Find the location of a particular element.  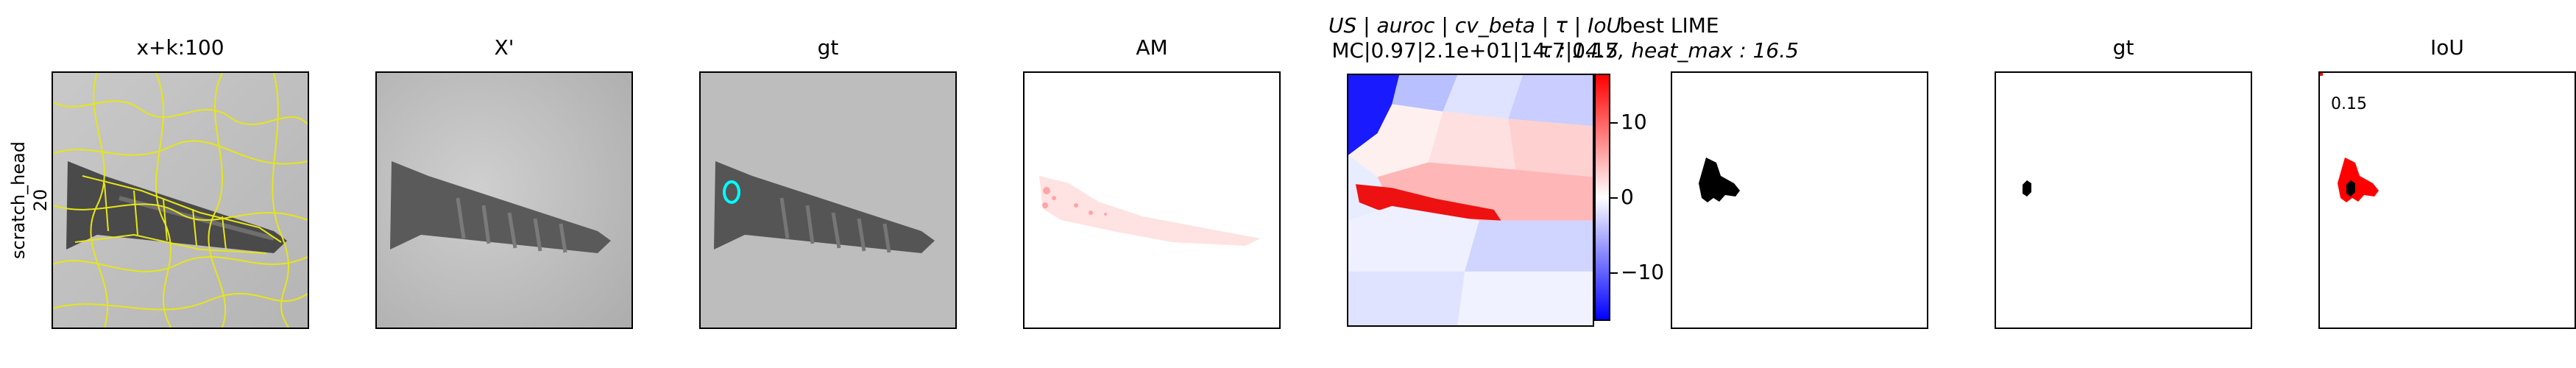

panel-title-anomaly-map: AM is located at coordinates (1152, 47).